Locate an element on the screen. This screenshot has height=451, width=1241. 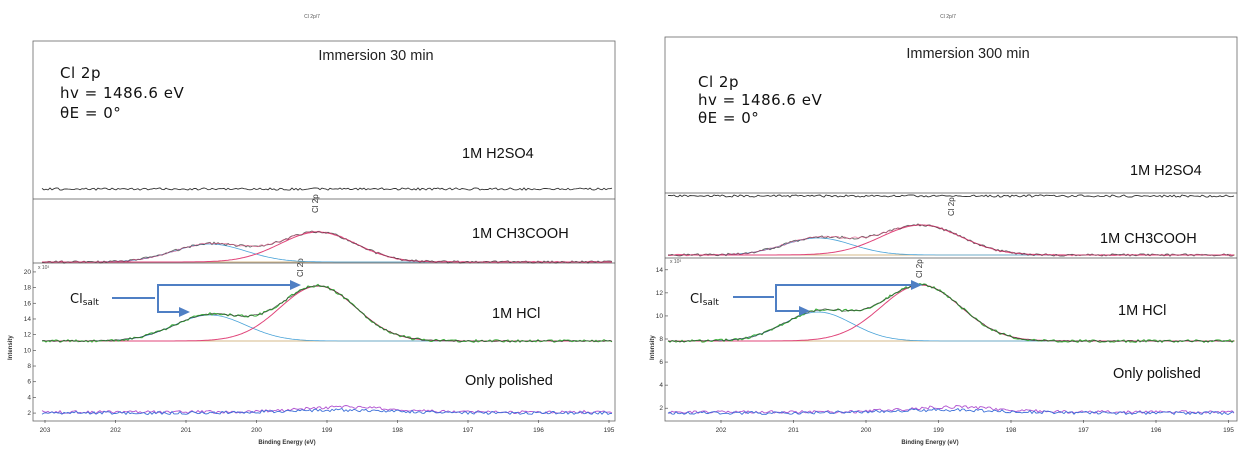
sample-label-polished-right: Only polished is located at coordinates (1157, 374).